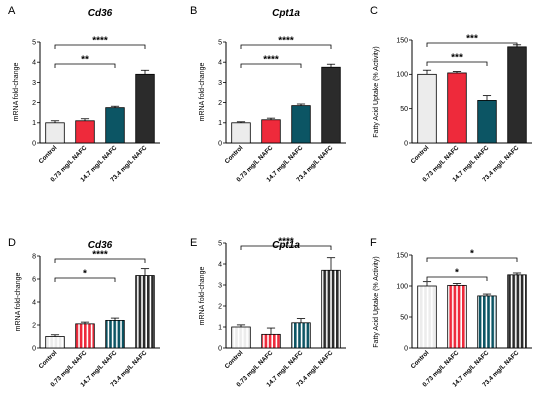 The height and width of the screenshot is (403, 550). I want to click on y-tick-label: 8, so click(34, 256).